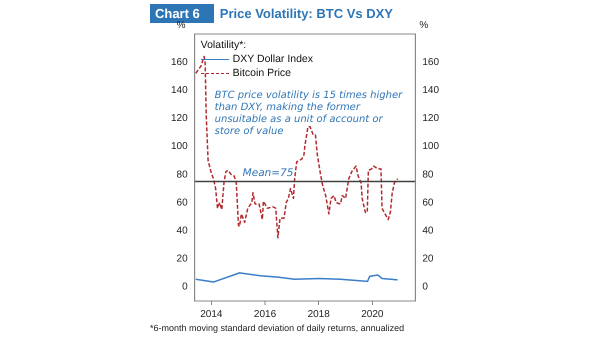  What do you see at coordinates (179, 62) in the screenshot?
I see `y-tick-label: 160` at bounding box center [179, 62].